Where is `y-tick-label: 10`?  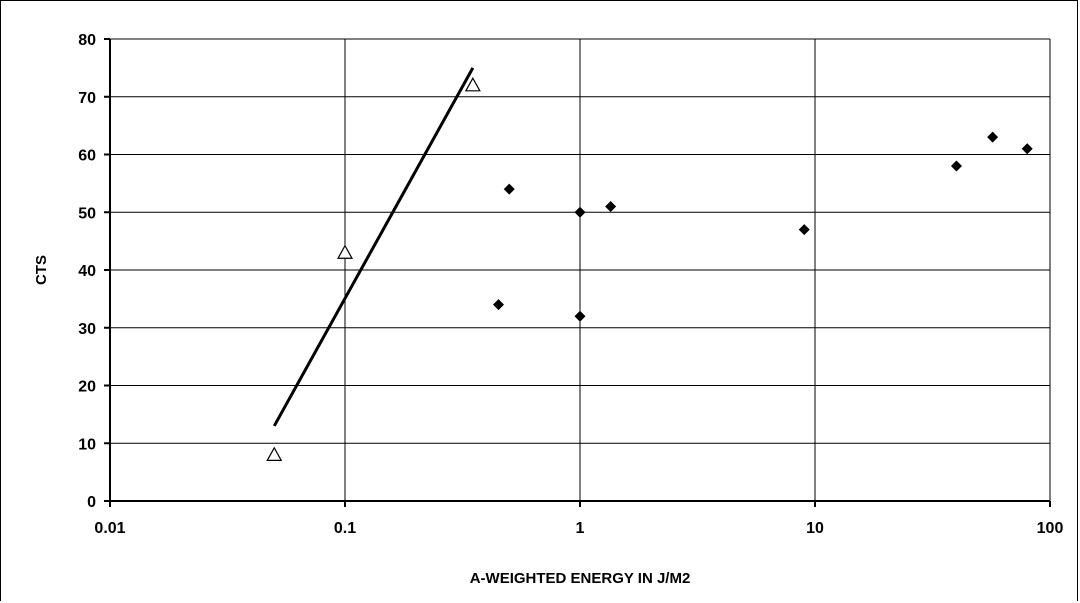 y-tick-label: 10 is located at coordinates (87, 444).